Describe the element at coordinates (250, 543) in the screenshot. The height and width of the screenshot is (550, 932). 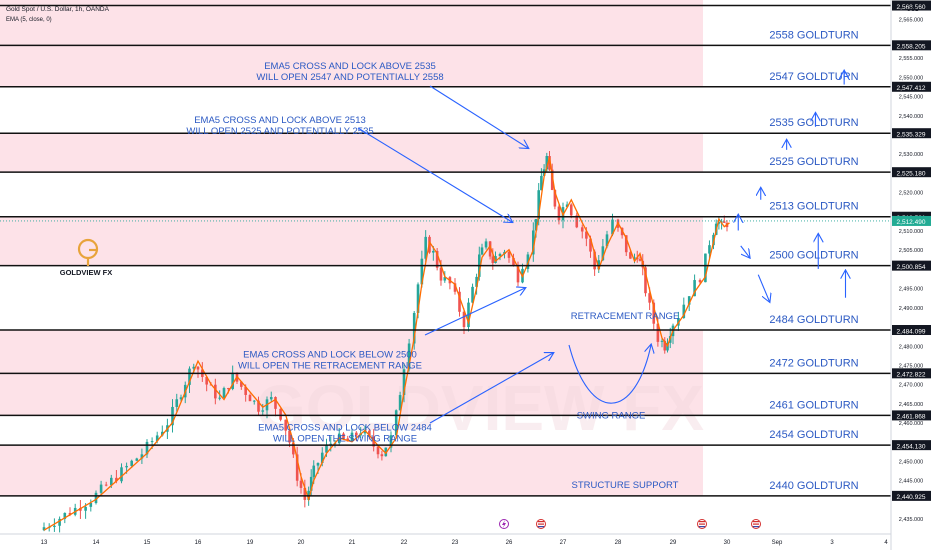
I see `time-axis-tick: 19` at that location.